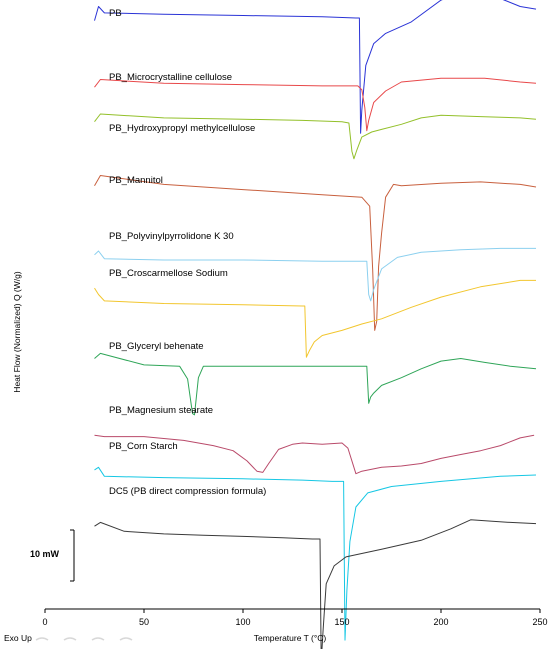 The width and height of the screenshot is (550, 649). Describe the element at coordinates (168, 273) in the screenshot. I see `series-label-croscarmellose: PB_Croscarmellose Sodium` at that location.